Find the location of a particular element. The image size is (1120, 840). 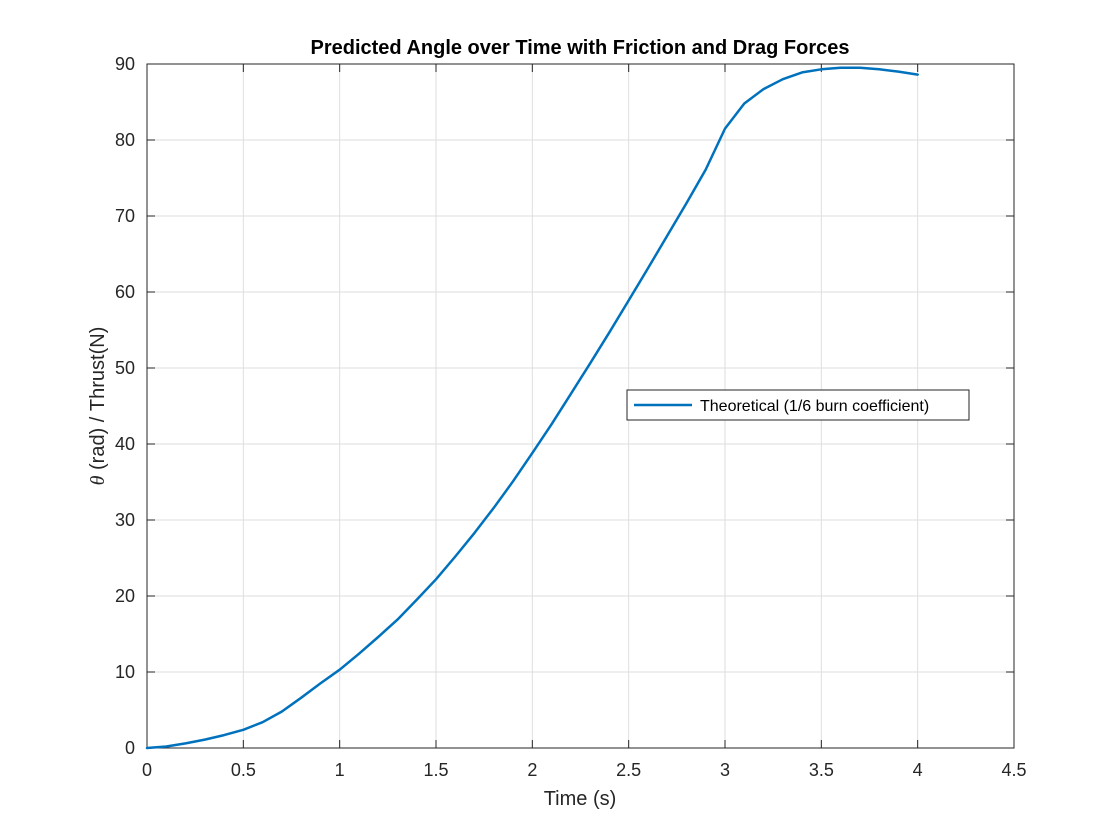

legend: Theoretical (1/6 burn coefficient) is located at coordinates (798, 405).